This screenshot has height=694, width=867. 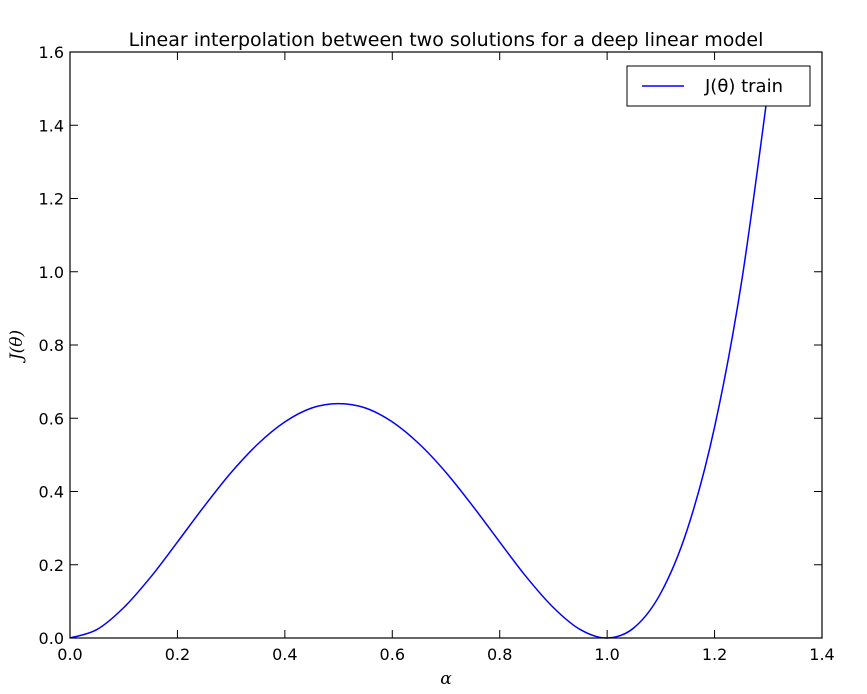 What do you see at coordinates (392, 654) in the screenshot?
I see `x-tick-label: 0.6` at bounding box center [392, 654].